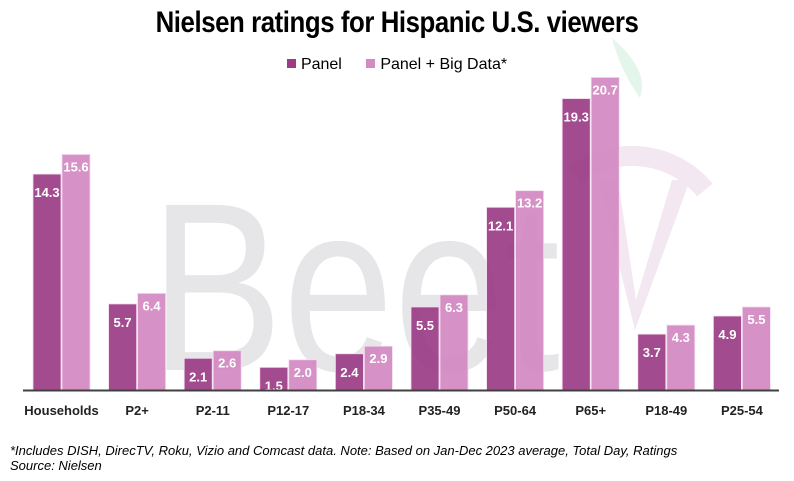 This screenshot has width=794, height=481. Describe the element at coordinates (288, 410) in the screenshot. I see `x-tick-label: P12-17` at that location.